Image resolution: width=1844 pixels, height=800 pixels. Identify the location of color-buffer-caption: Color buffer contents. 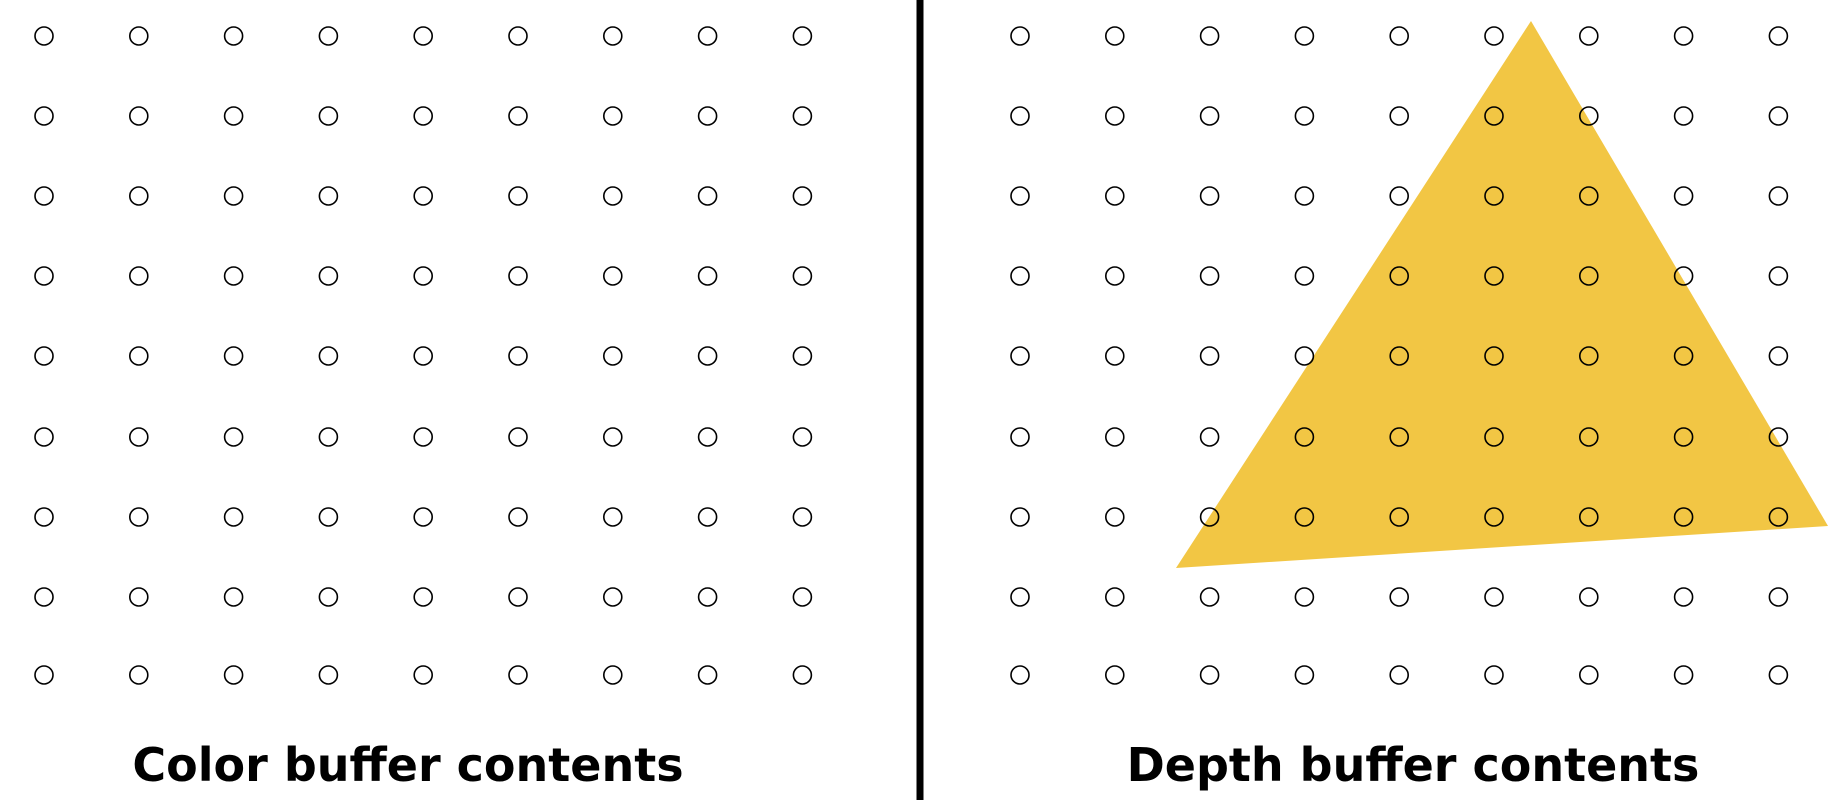
(407, 765).